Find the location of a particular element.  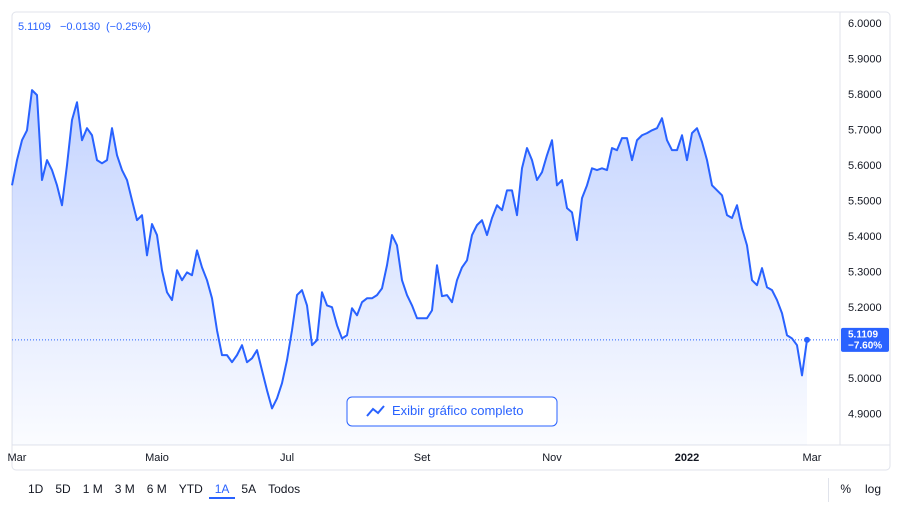

range-toolbar: 1D 5D 1 M 3 M 6 M YTD 1A 5A Todos is located at coordinates (164, 489).